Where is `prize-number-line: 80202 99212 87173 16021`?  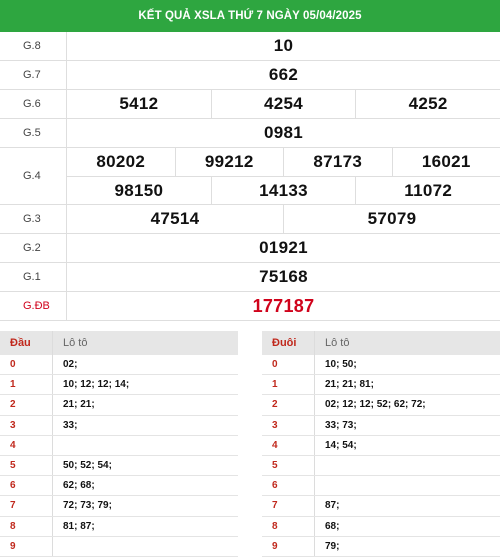 prize-number-line: 80202 99212 87173 16021 is located at coordinates (283, 162).